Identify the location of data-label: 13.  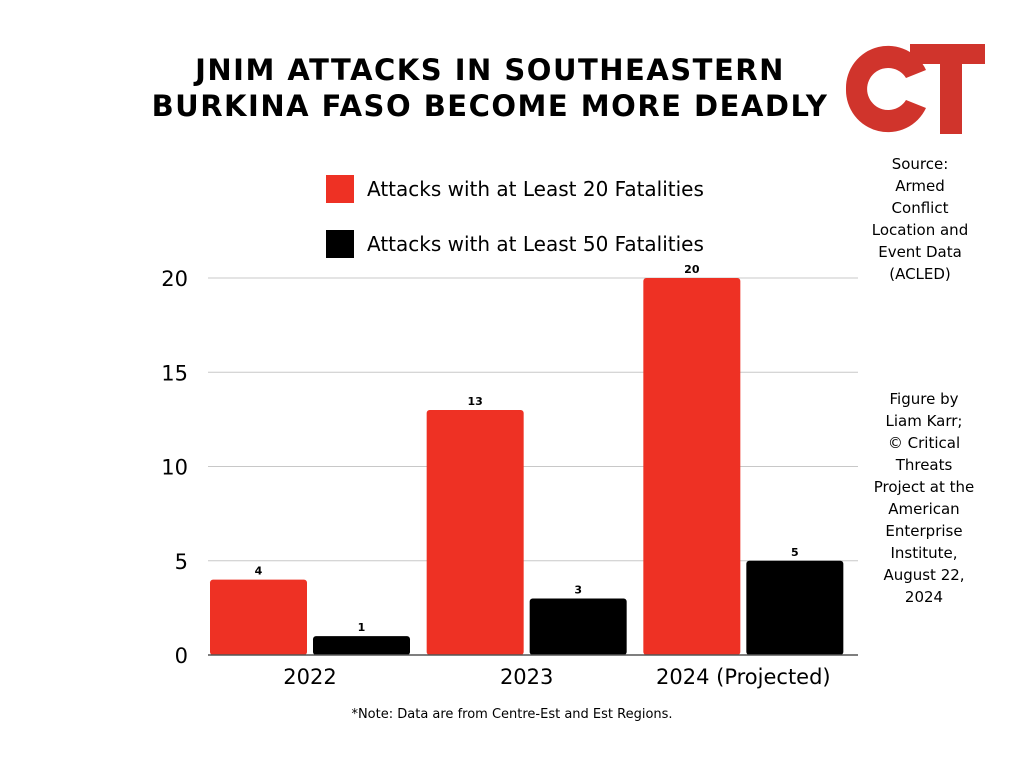
(475, 401).